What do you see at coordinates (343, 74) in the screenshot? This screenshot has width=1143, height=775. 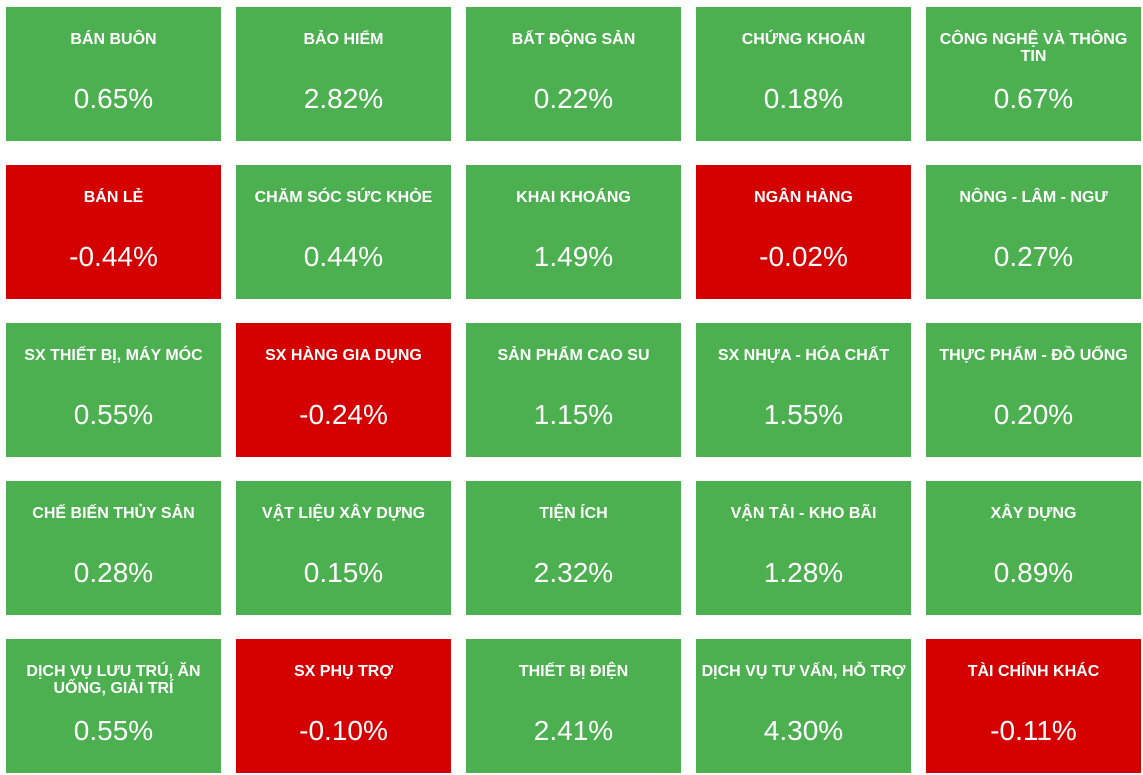 I see `sector-tile: BẢO HIỂM 2.82%` at bounding box center [343, 74].